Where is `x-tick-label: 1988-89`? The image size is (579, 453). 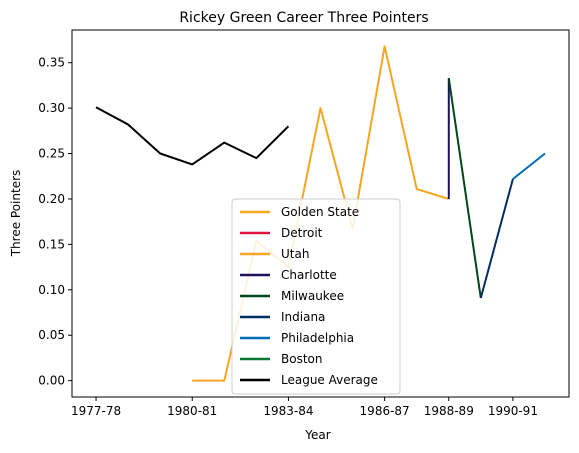
x-tick-label: 1988-89 is located at coordinates (449, 411).